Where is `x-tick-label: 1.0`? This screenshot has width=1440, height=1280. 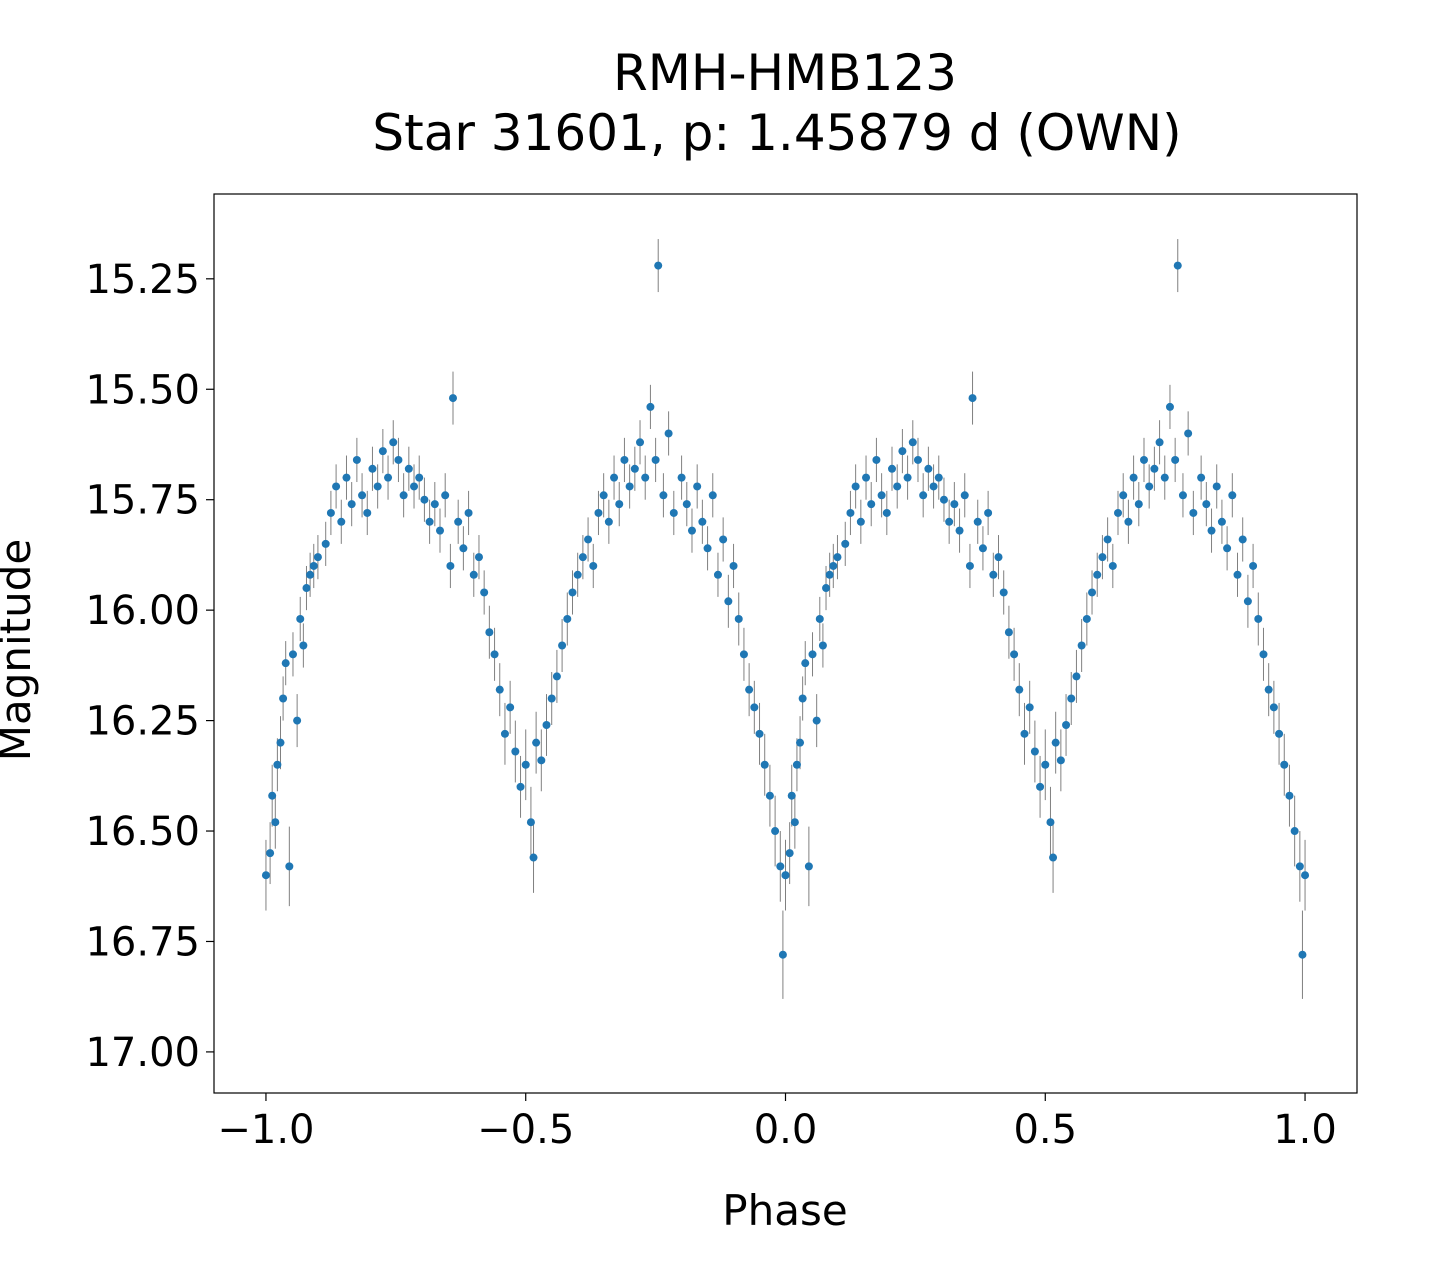 x-tick-label: 1.0 is located at coordinates (1305, 1130).